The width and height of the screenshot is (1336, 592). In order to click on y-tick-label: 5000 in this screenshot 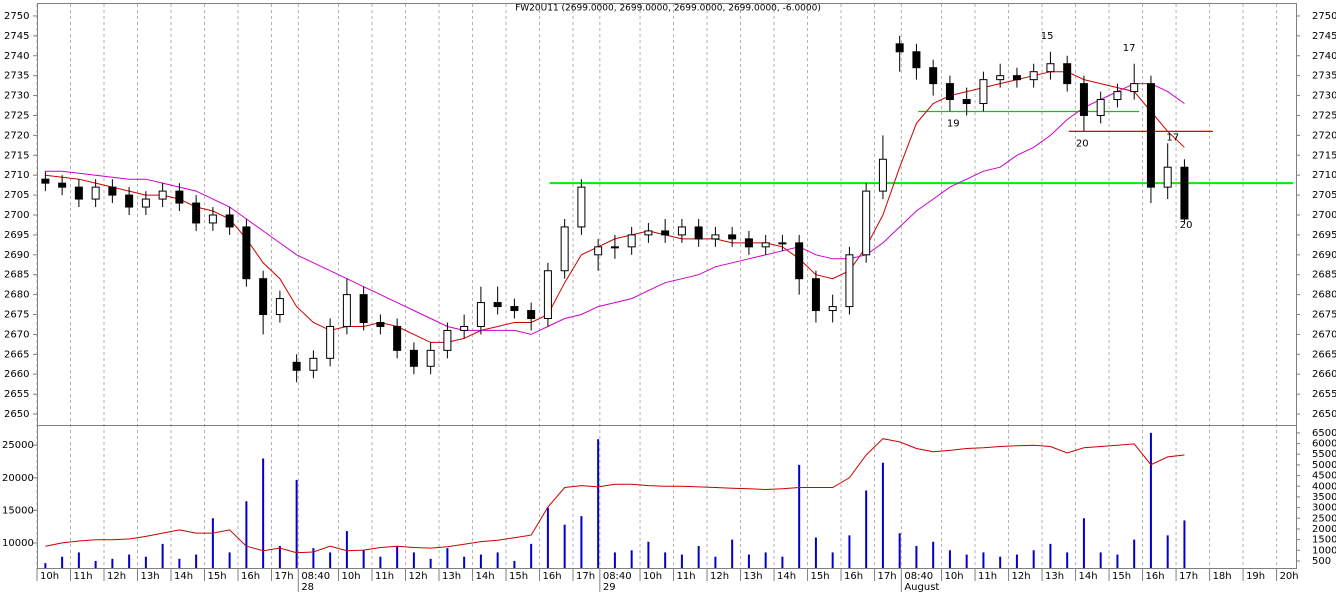, I will do `click(1324, 465)`.